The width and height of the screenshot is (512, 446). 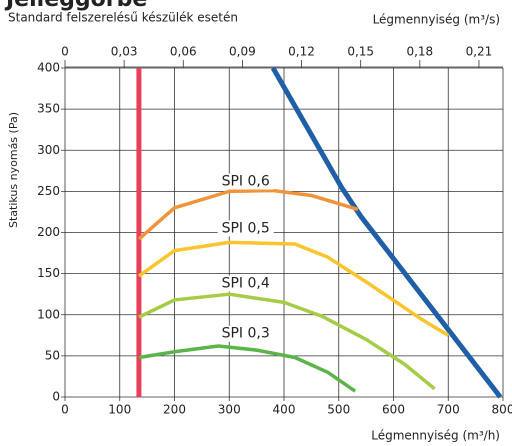 I want to click on x2-tick-label: 0,18, so click(x=419, y=52).